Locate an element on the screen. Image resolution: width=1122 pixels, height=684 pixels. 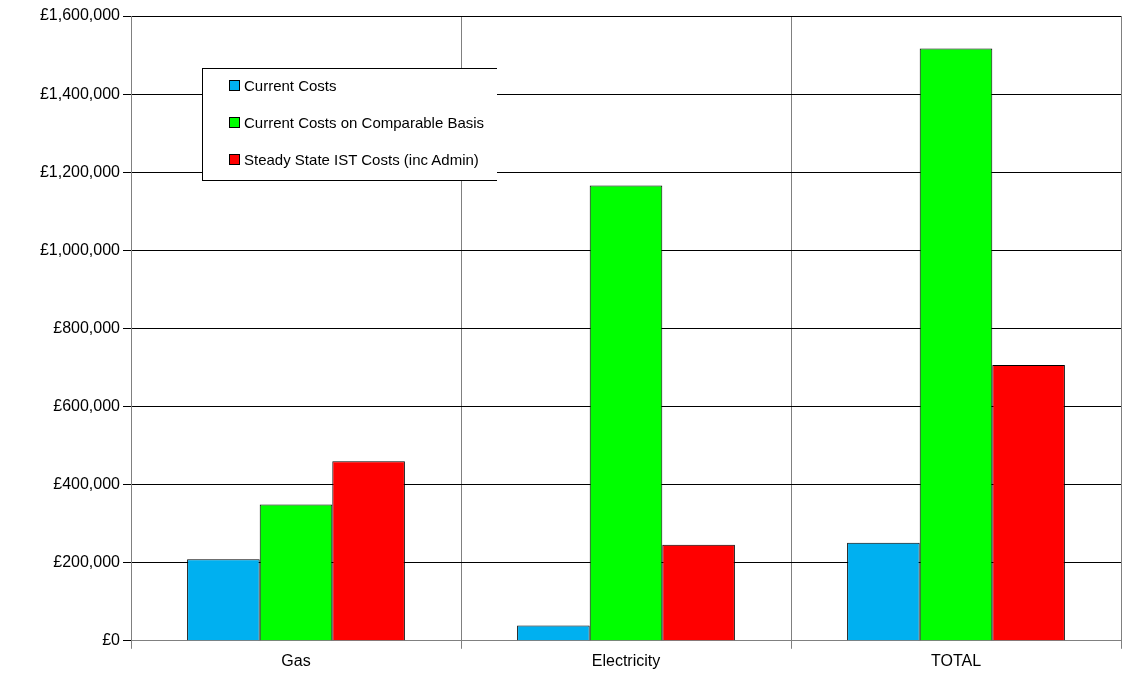
legend-label: Current Costs is located at coordinates (290, 85).